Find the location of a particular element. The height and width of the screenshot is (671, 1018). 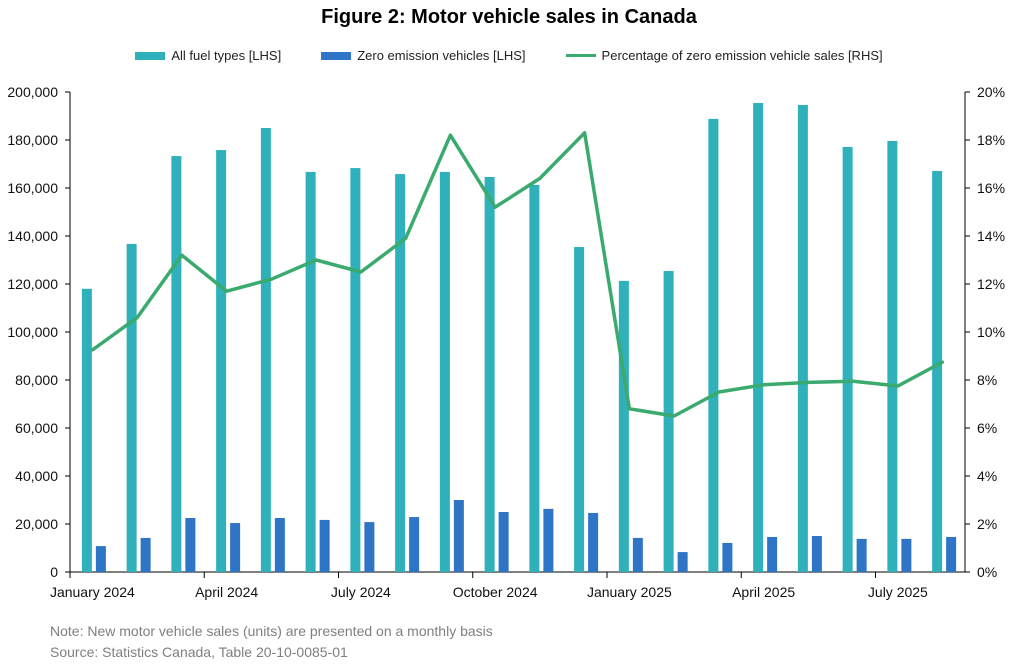

y-left-tick-label: 200,000 is located at coordinates (32, 92).